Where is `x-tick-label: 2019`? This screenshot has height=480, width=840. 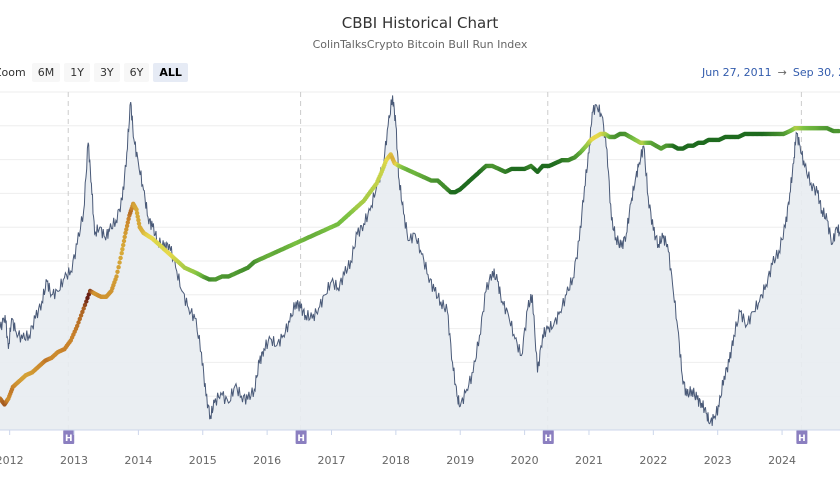 x-tick-label: 2019 is located at coordinates (460, 460).